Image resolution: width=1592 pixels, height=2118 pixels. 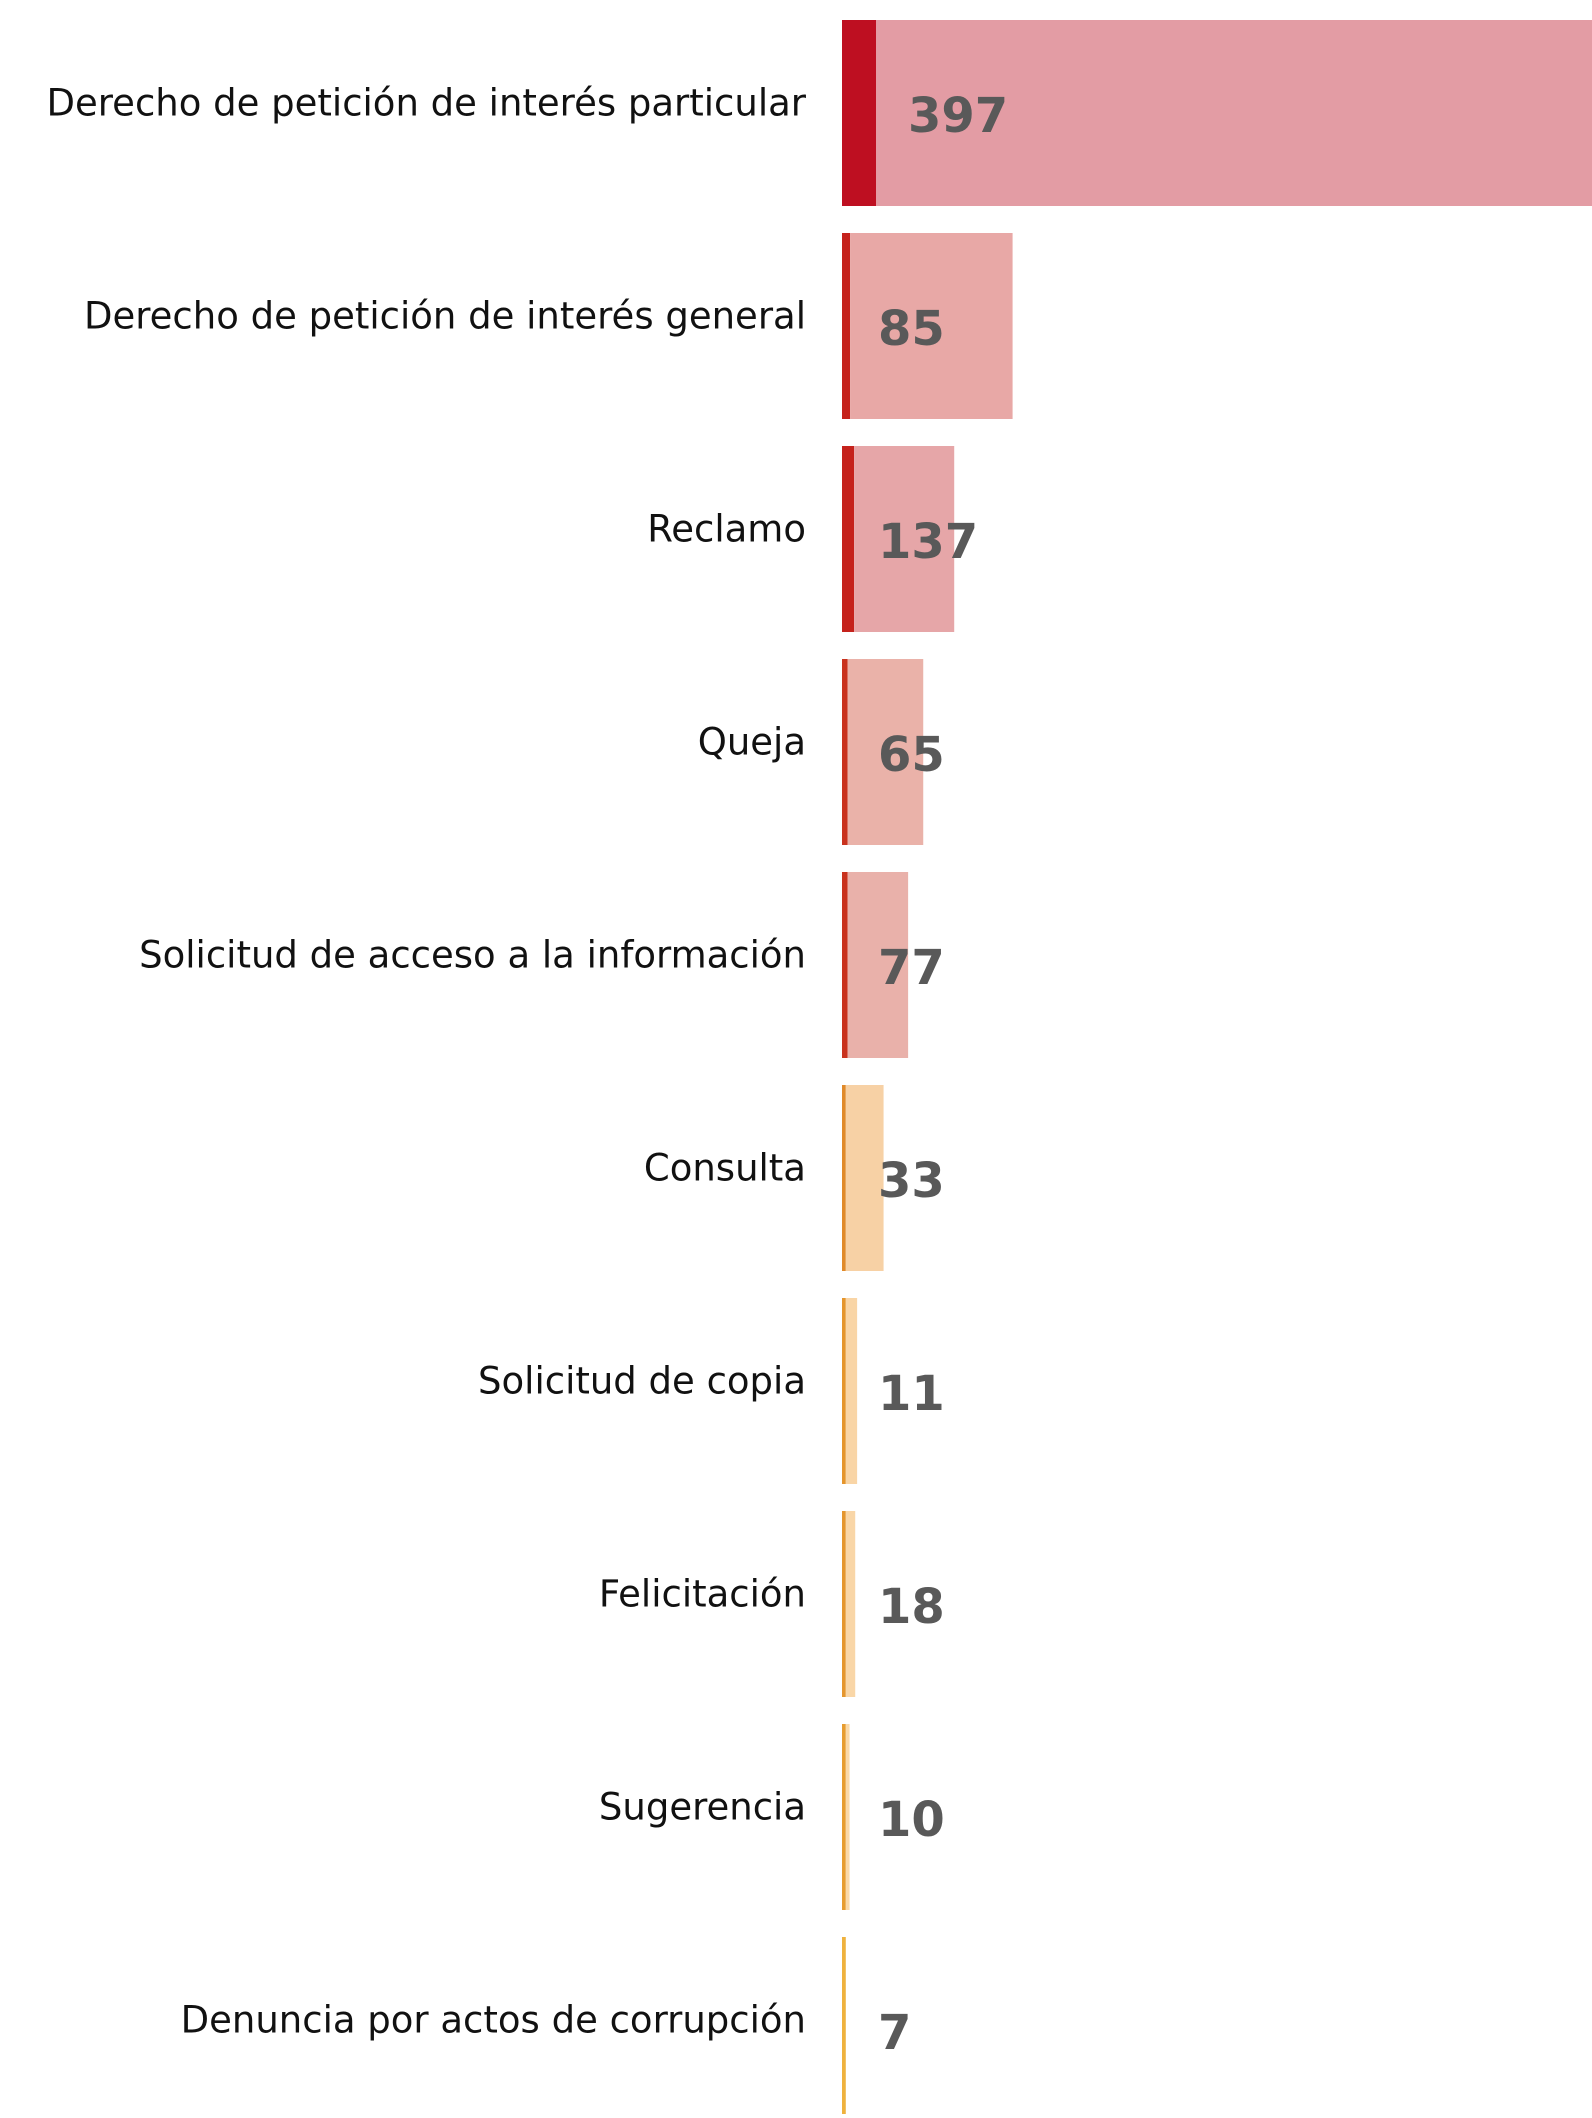 What do you see at coordinates (911, 968) in the screenshot?
I see `value-label: 77` at bounding box center [911, 968].